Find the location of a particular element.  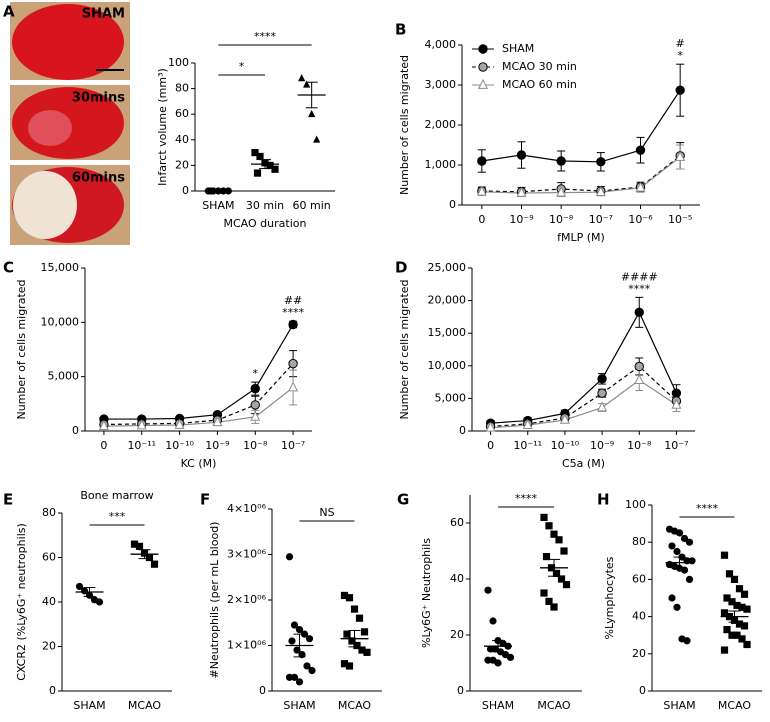

y-tick-label: 100 is located at coordinates (635, 504).